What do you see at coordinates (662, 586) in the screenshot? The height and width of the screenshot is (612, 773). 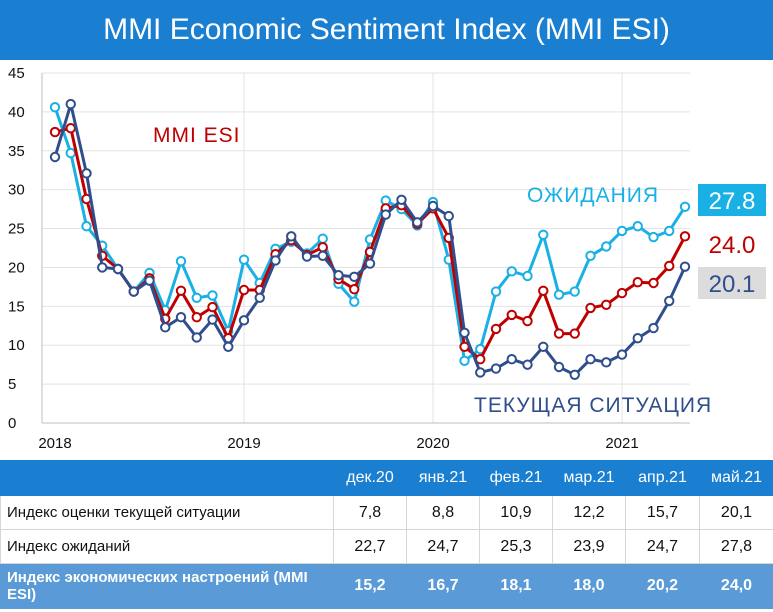 I see `table-cell: 20,2` at bounding box center [662, 586].